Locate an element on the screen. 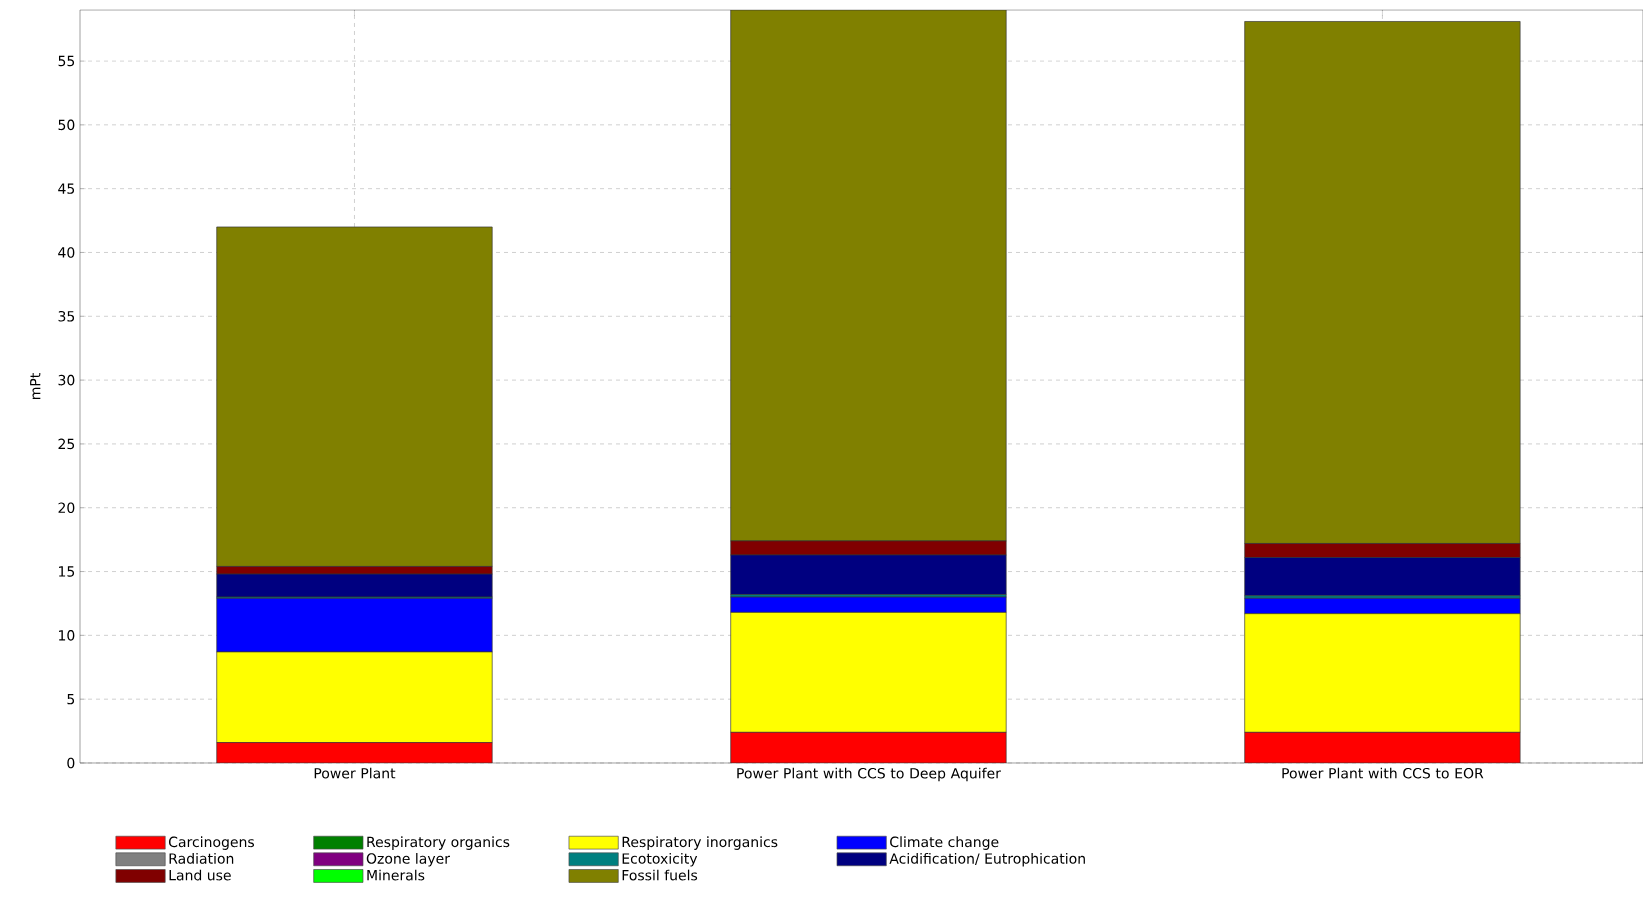 Image resolution: width=1643 pixels, height=913 pixels. y-tick-label: 5 is located at coordinates (71, 699).